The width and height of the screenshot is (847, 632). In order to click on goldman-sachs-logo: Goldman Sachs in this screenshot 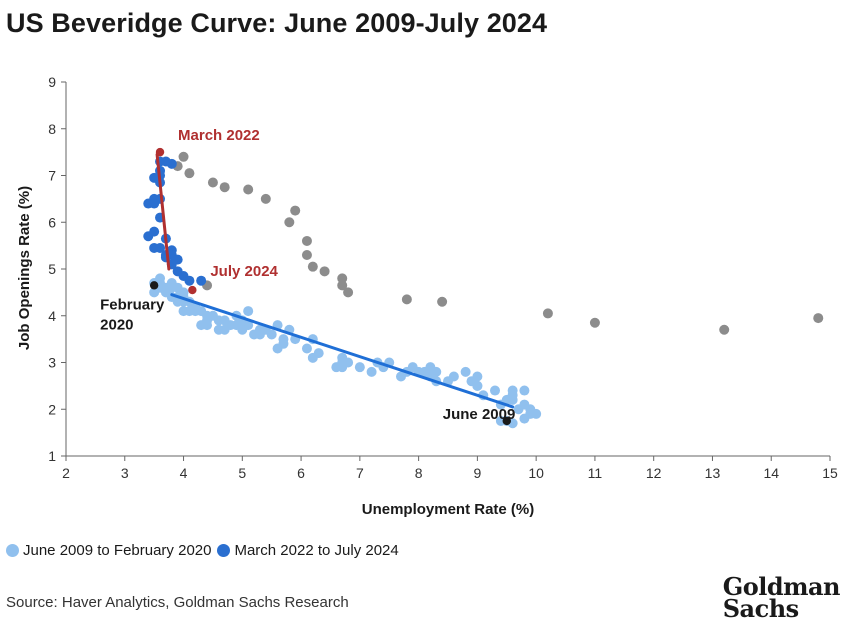, I will do `click(781, 597)`.